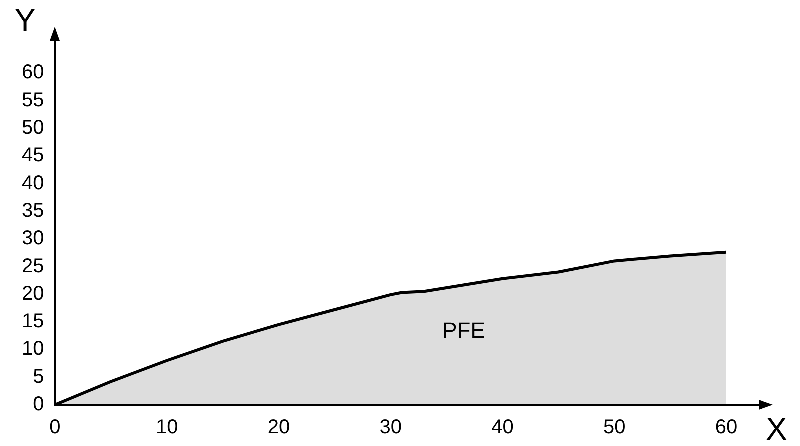  What do you see at coordinates (33, 321) in the screenshot?
I see `y-tick-label: 15` at bounding box center [33, 321].